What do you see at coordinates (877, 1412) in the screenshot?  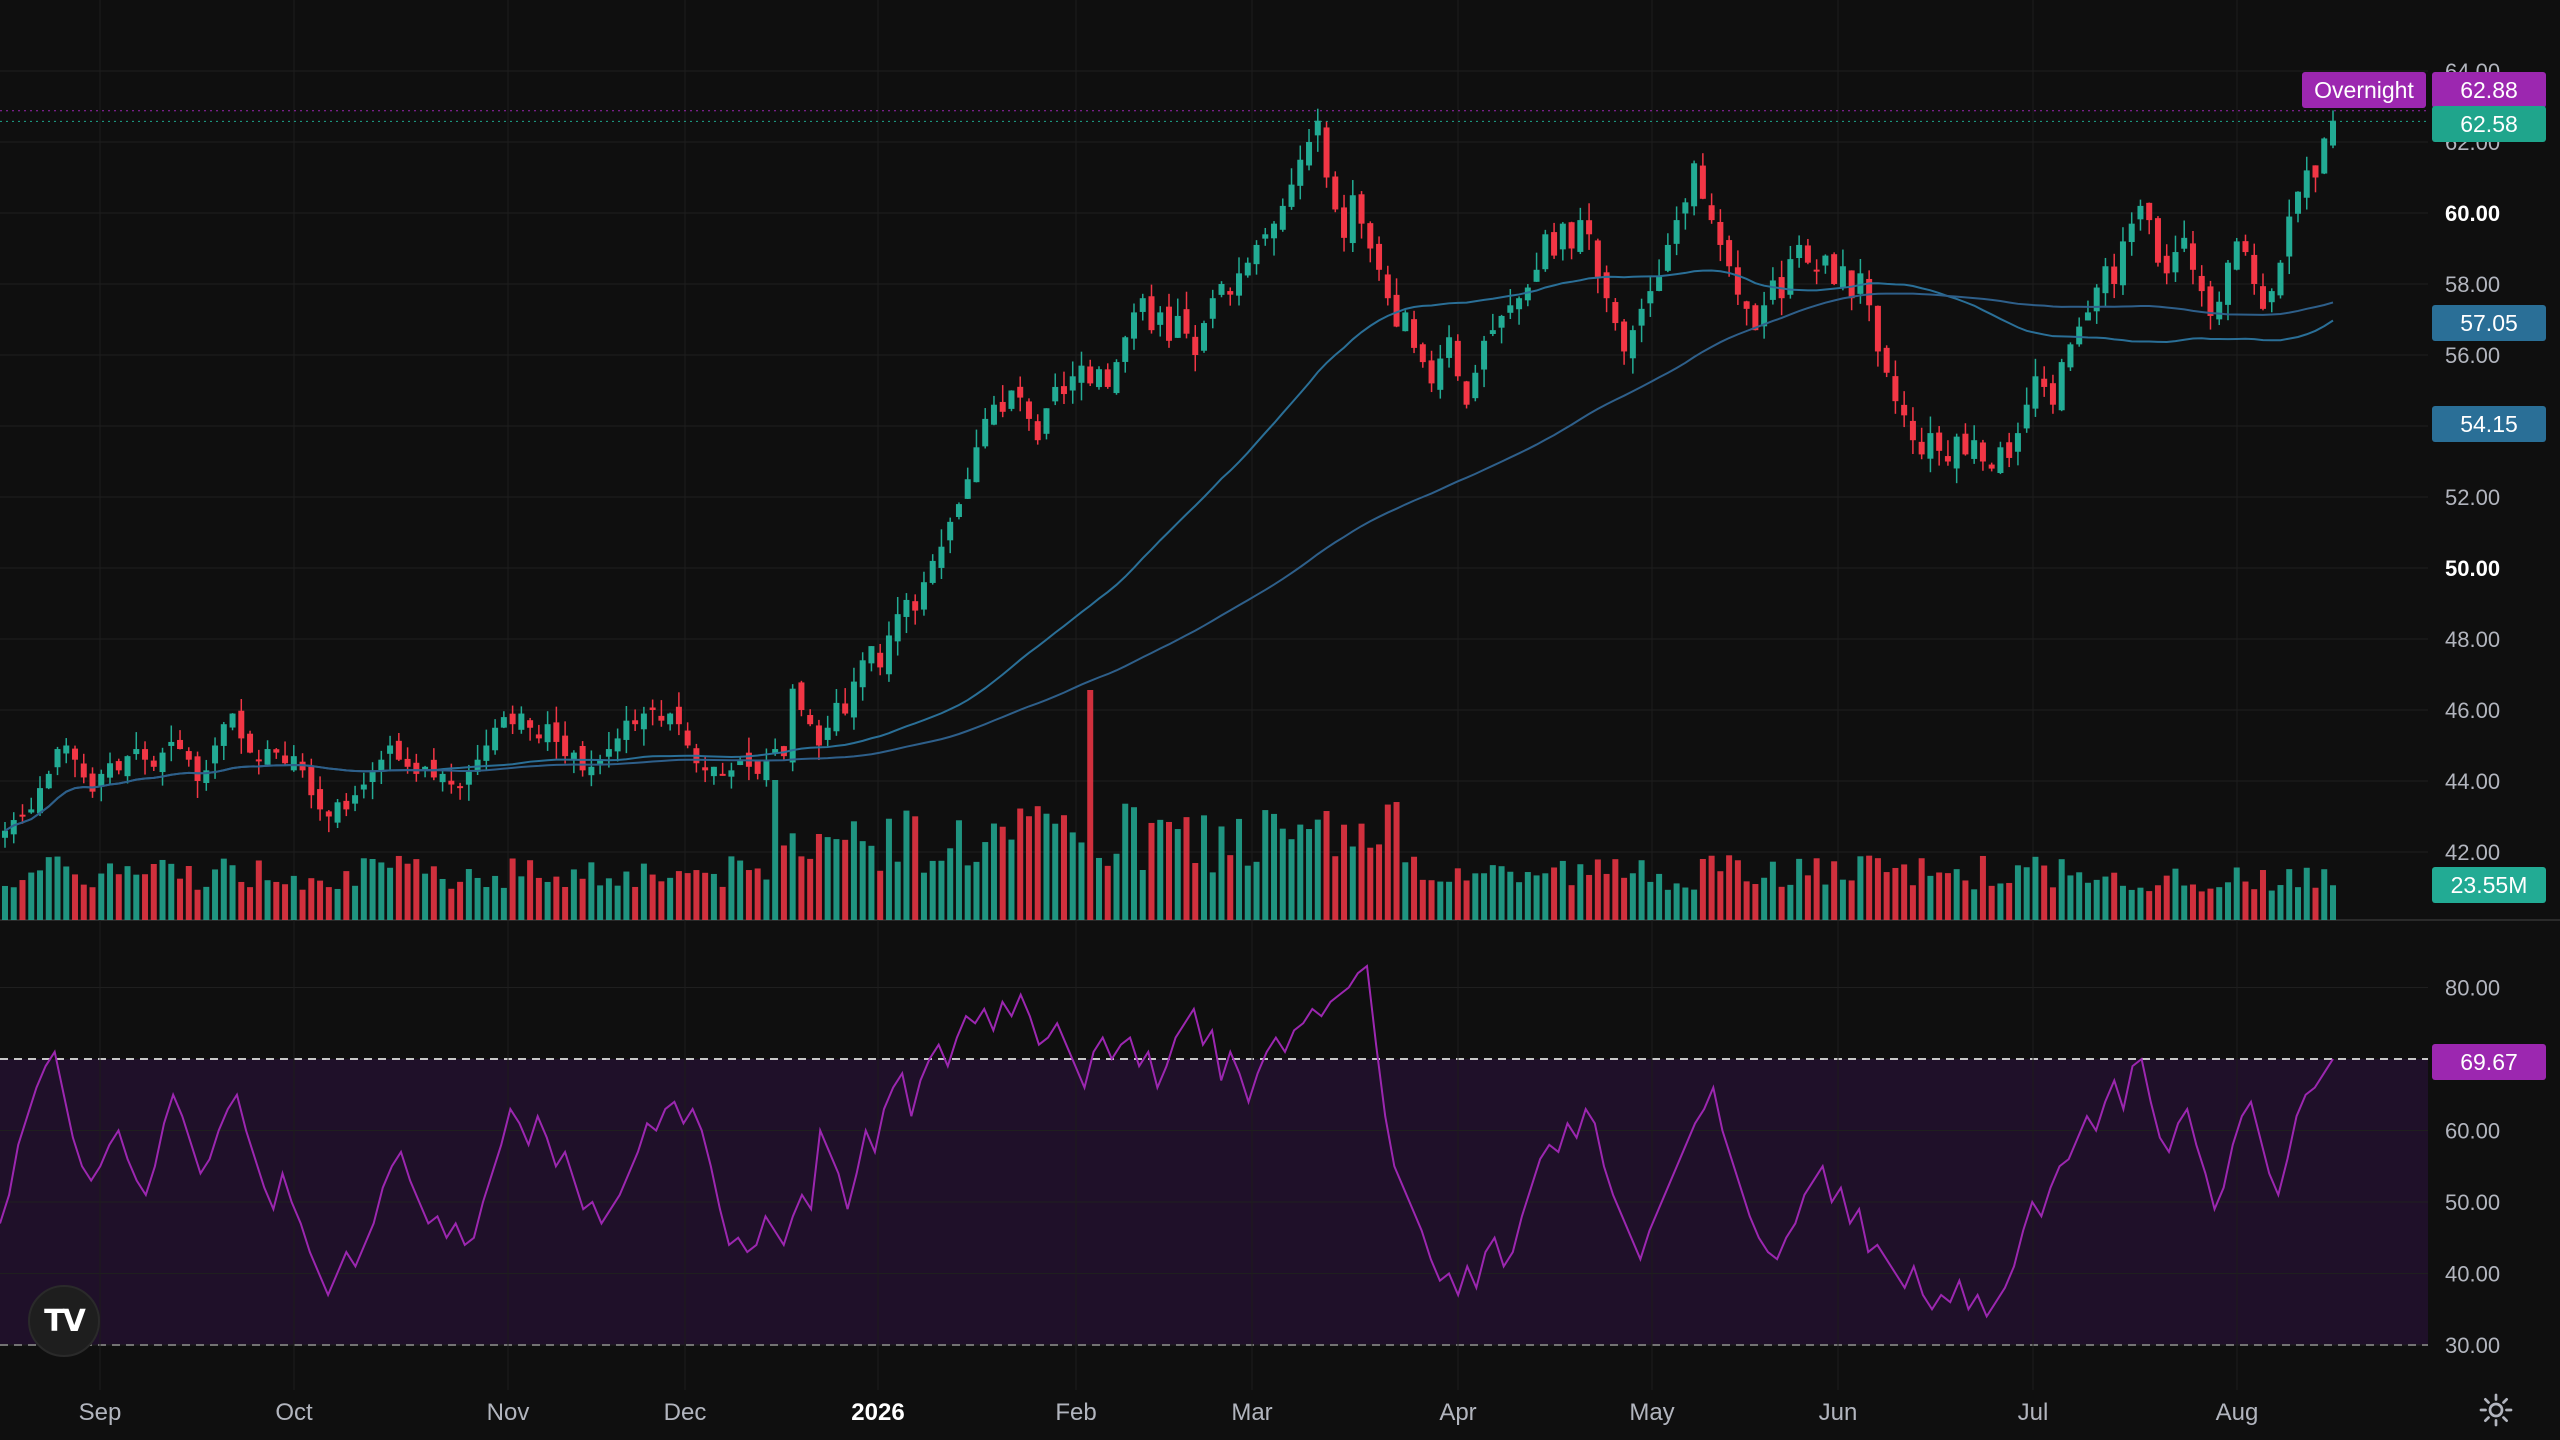 I see `time-axis-label: 2026` at bounding box center [877, 1412].